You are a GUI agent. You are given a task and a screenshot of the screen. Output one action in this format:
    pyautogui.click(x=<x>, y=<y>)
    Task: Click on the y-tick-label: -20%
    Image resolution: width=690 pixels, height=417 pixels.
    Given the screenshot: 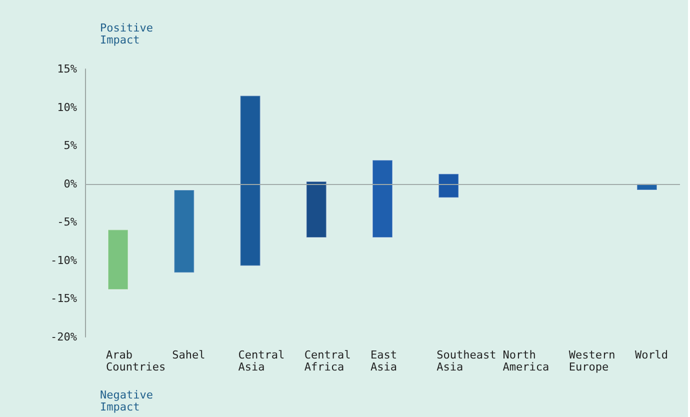 What is the action you would take?
    pyautogui.click(x=64, y=337)
    